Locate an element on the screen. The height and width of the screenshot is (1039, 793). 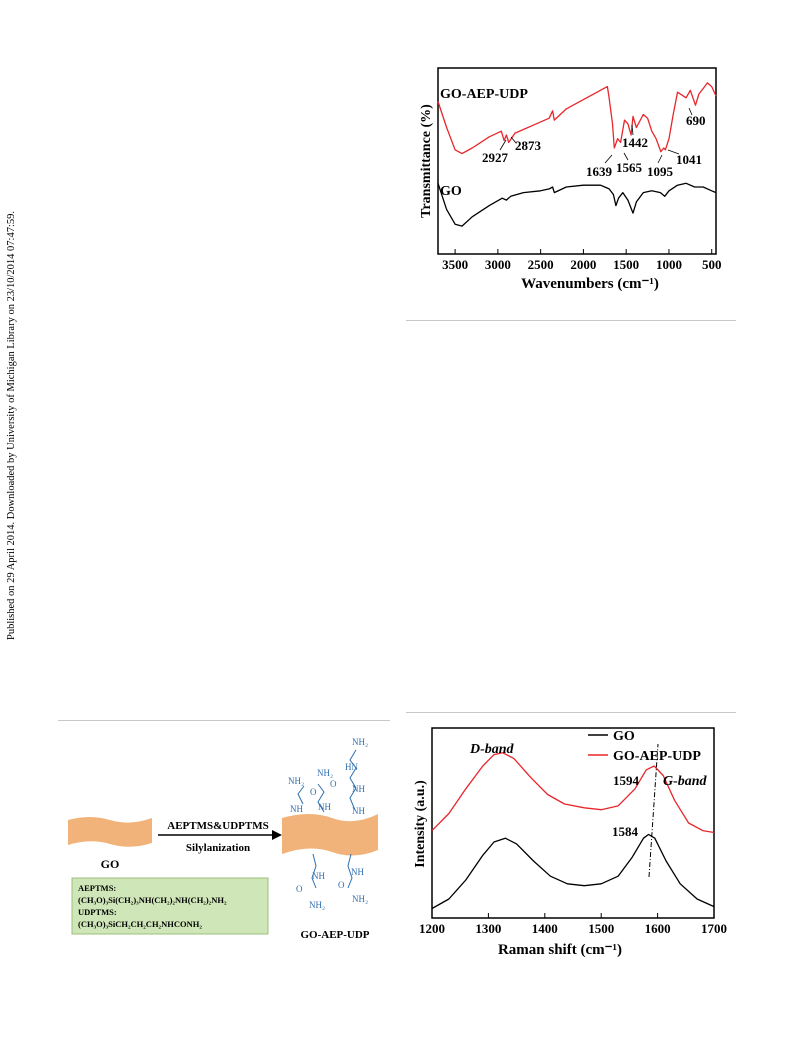
ftir-ann-1095: 1095 is located at coordinates (660, 171).